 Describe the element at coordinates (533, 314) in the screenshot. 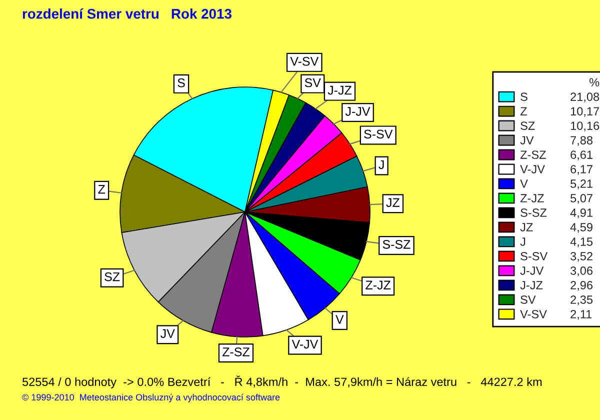

I see `legend-label: V-SV` at that location.